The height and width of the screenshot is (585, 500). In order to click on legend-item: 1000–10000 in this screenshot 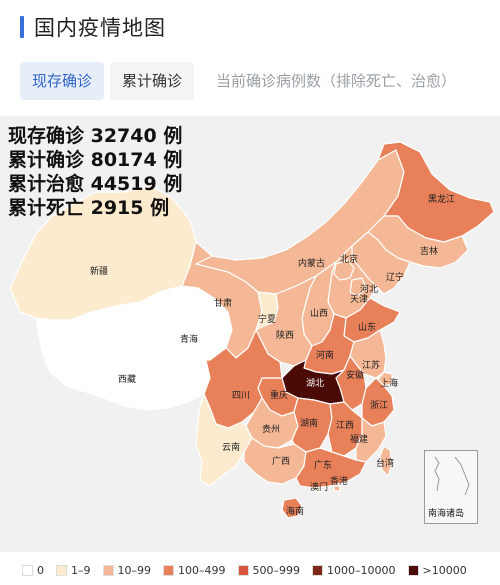, I will do `click(354, 570)`.